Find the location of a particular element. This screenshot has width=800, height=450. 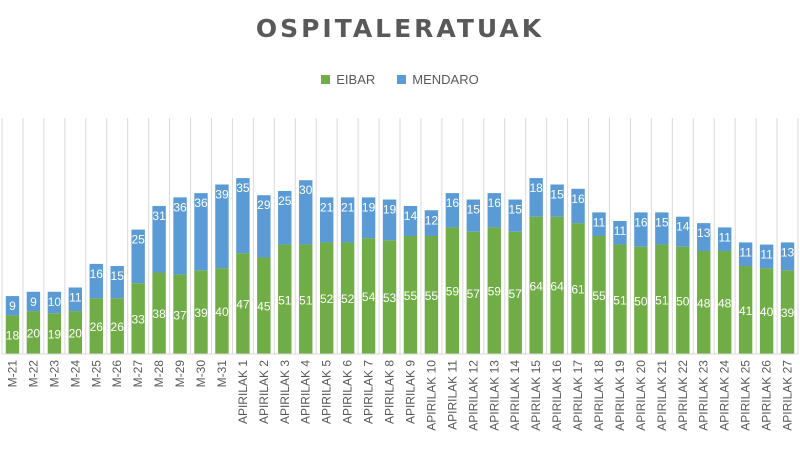

x-tick-label: APIRILAK 25 is located at coordinates (746, 395).